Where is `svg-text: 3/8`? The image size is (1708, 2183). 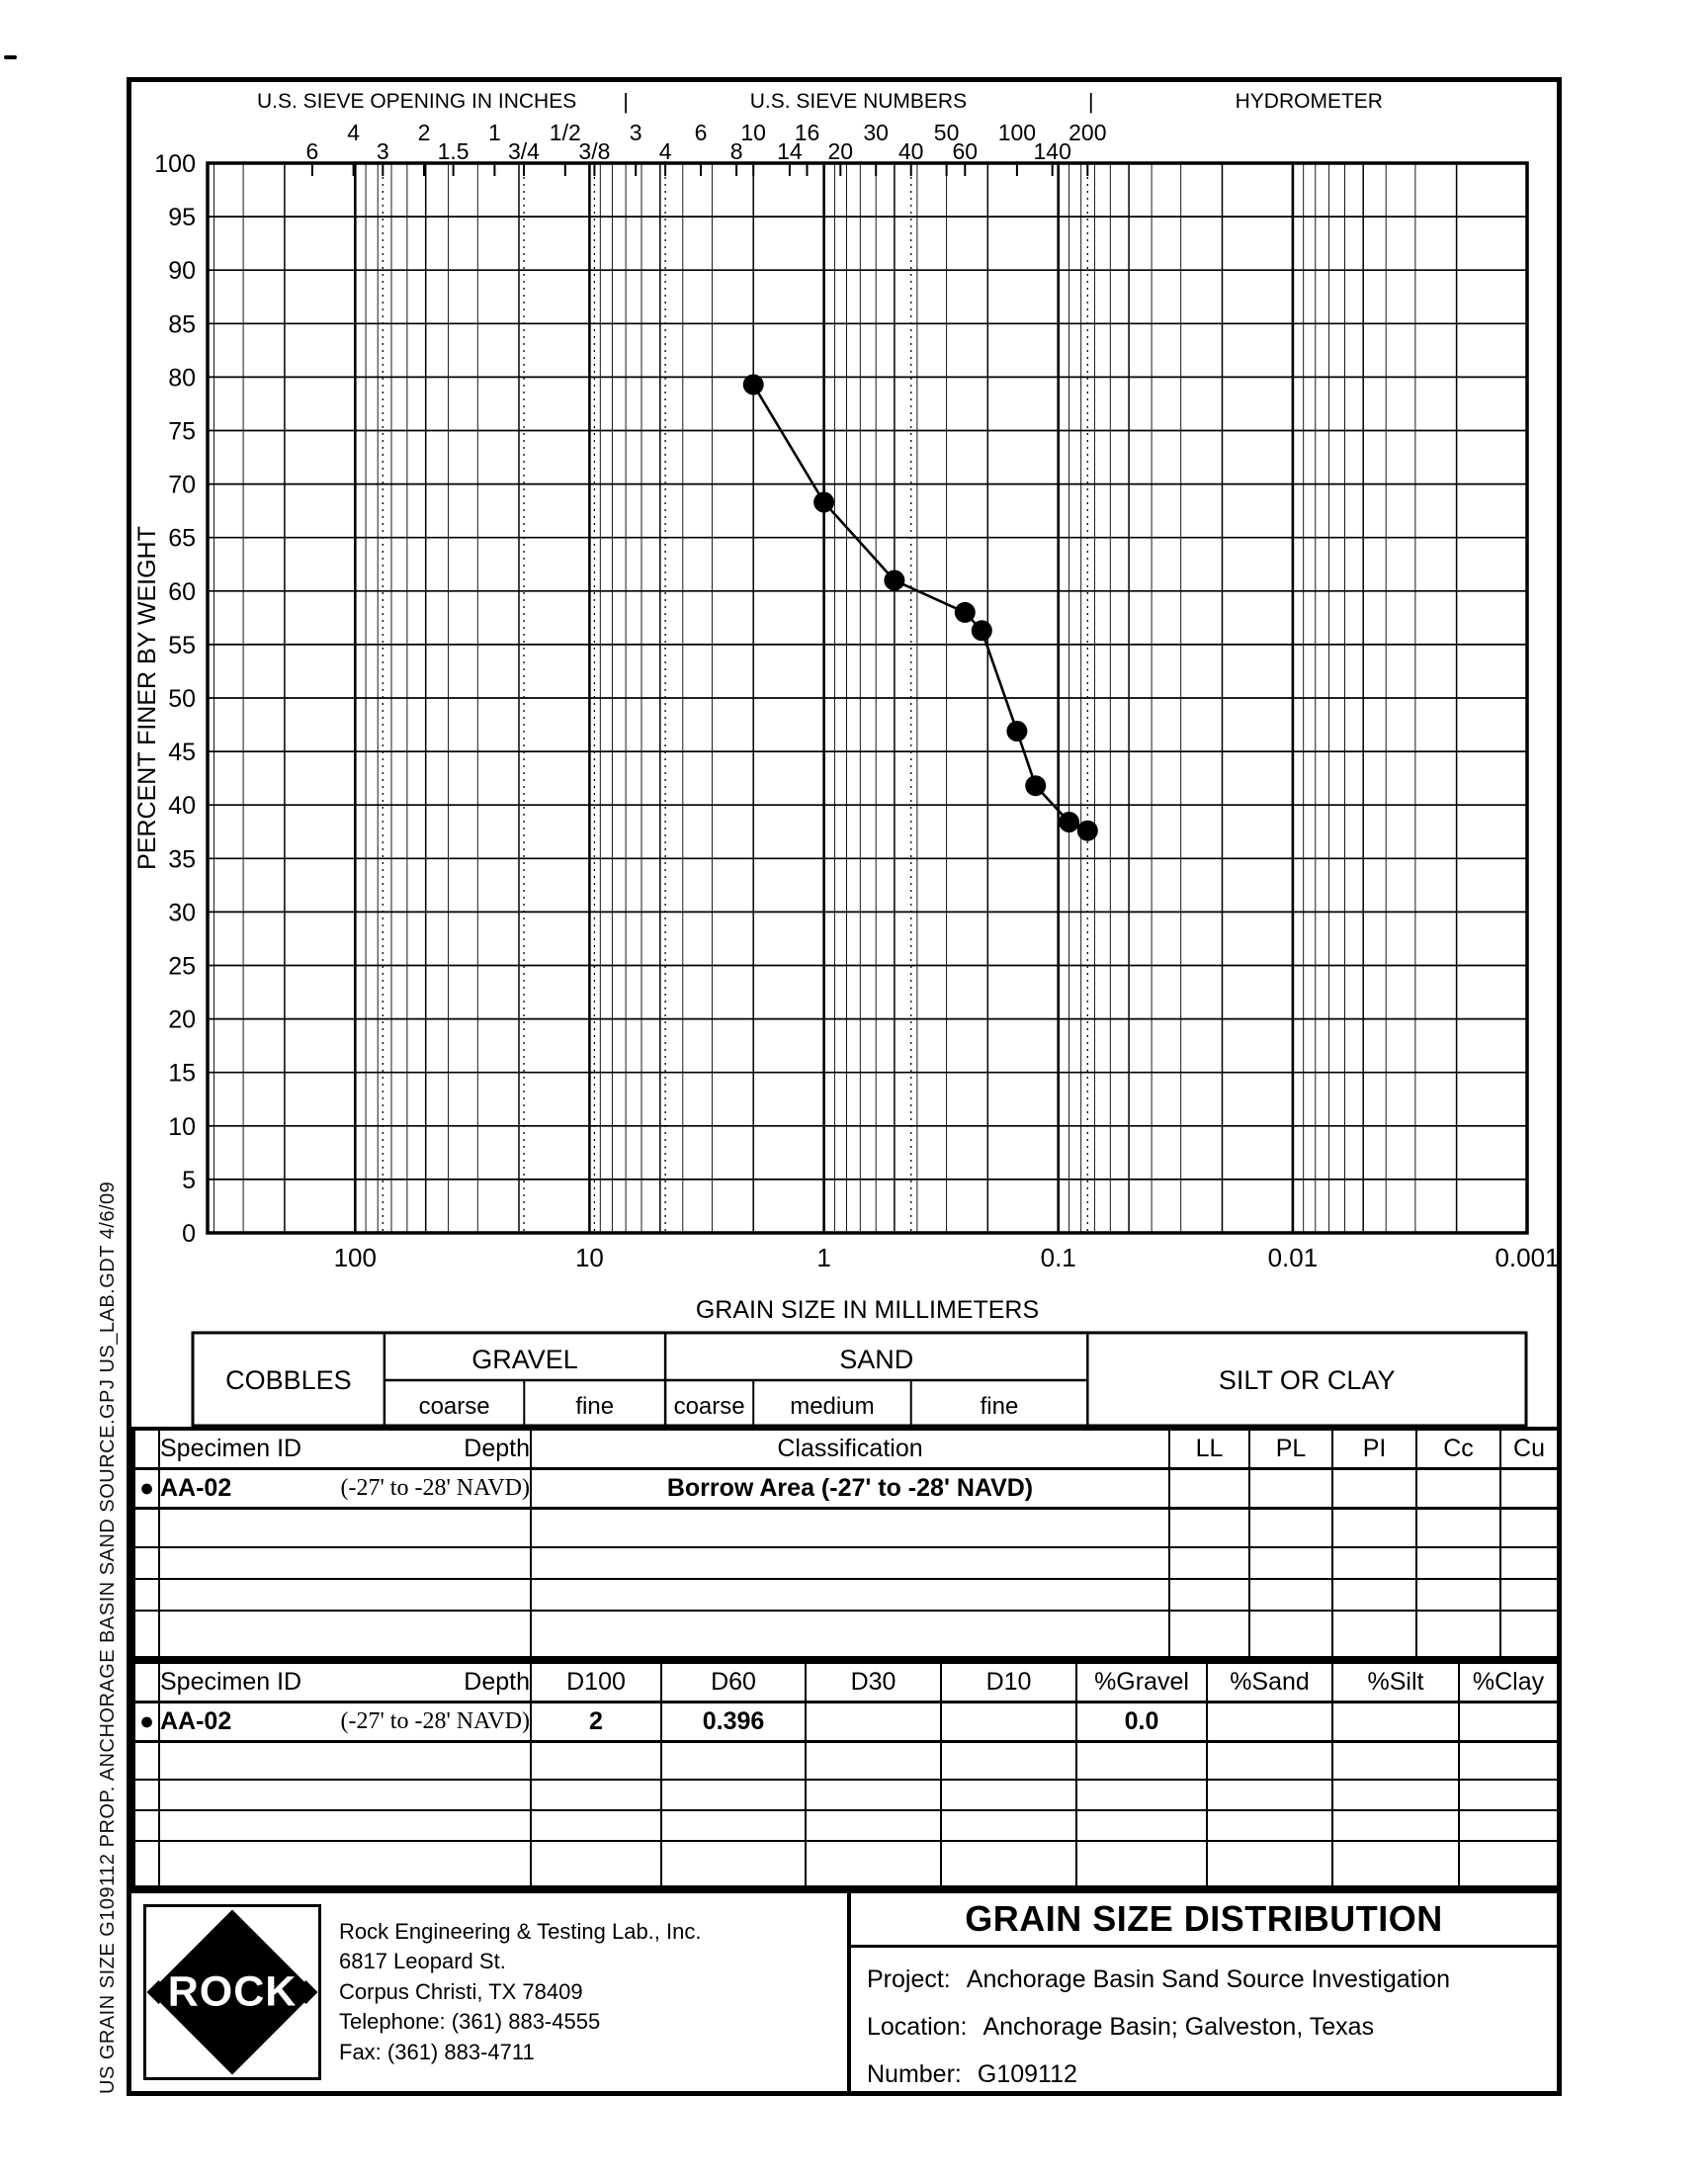 svg-text: 3/8 is located at coordinates (594, 151).